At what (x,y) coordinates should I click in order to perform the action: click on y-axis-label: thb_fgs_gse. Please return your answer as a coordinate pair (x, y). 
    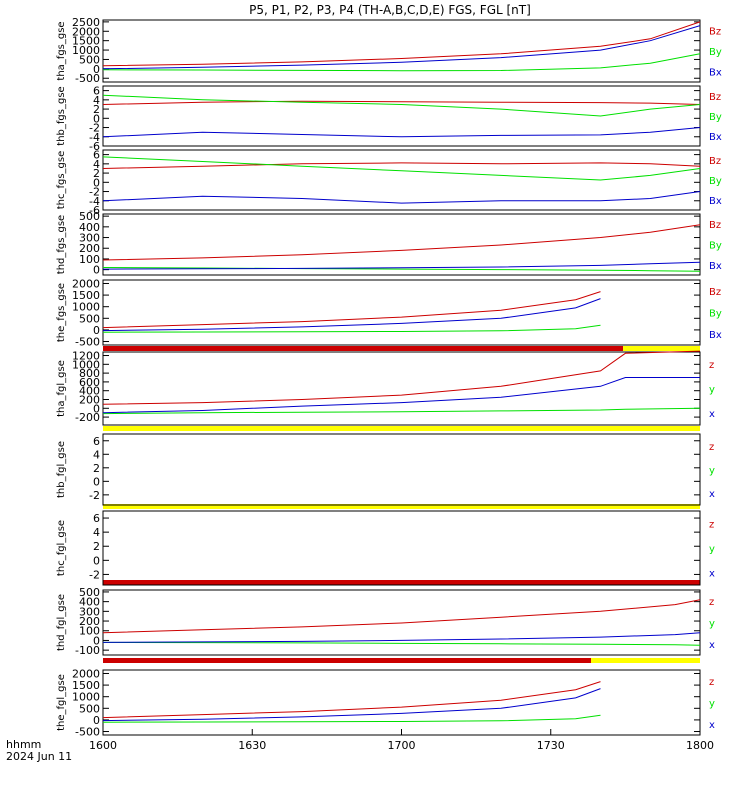
    Looking at the image, I should click on (61, 115).